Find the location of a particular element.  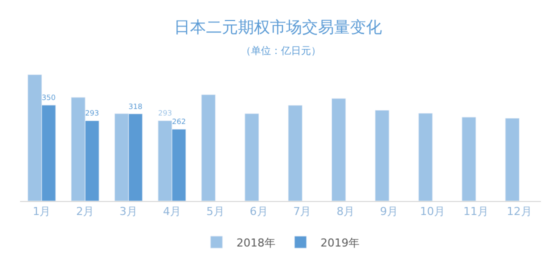

x-tick-label: 6月 is located at coordinates (259, 211).